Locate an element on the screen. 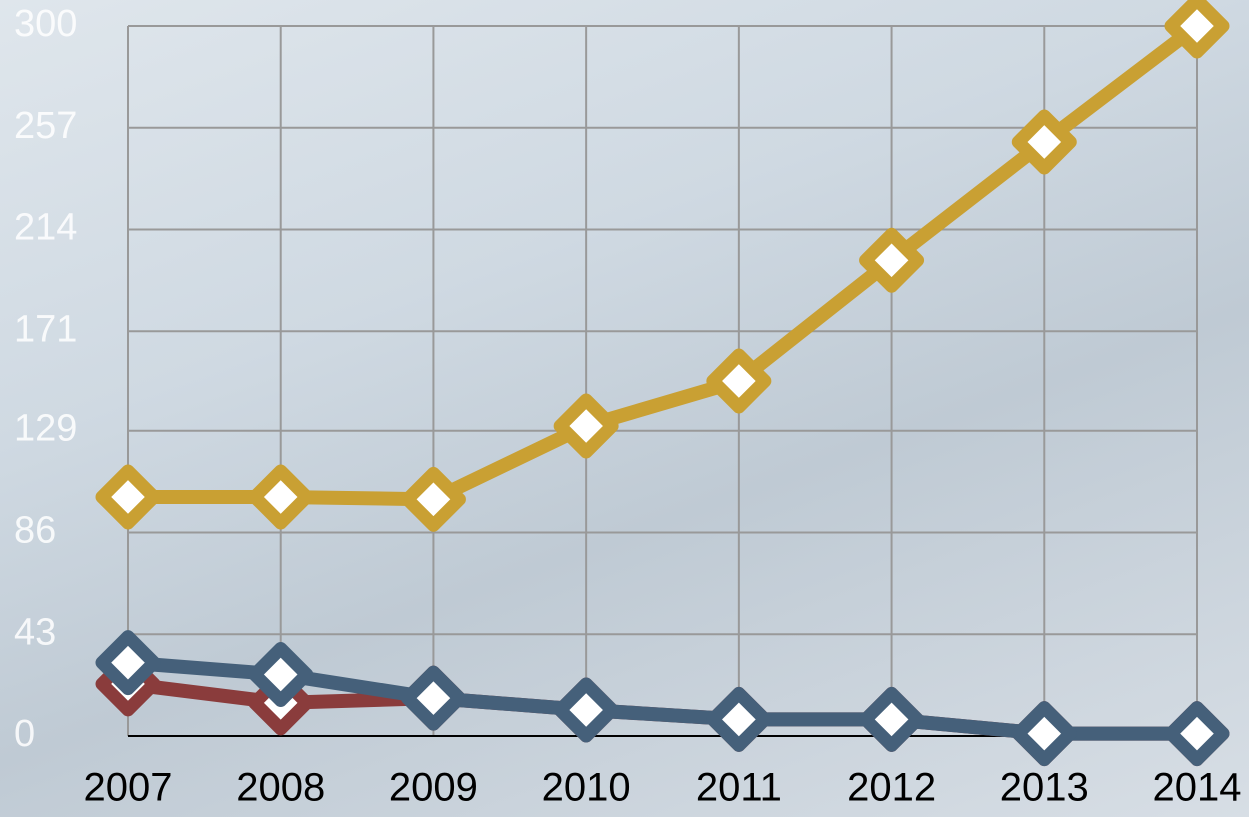 Image resolution: width=1249 pixels, height=817 pixels. y-tick-label: 0 is located at coordinates (24, 734).